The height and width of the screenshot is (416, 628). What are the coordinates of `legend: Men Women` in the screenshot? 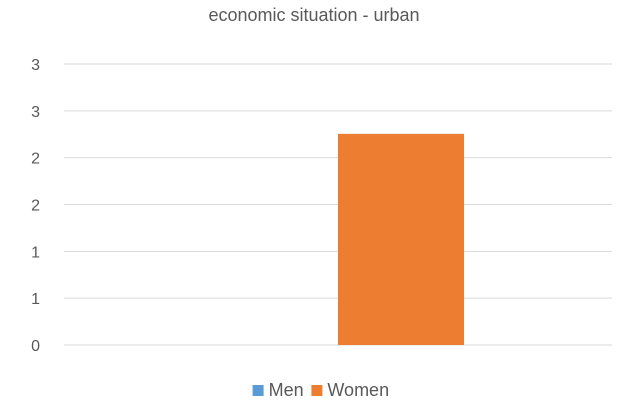 It's located at (320, 390).